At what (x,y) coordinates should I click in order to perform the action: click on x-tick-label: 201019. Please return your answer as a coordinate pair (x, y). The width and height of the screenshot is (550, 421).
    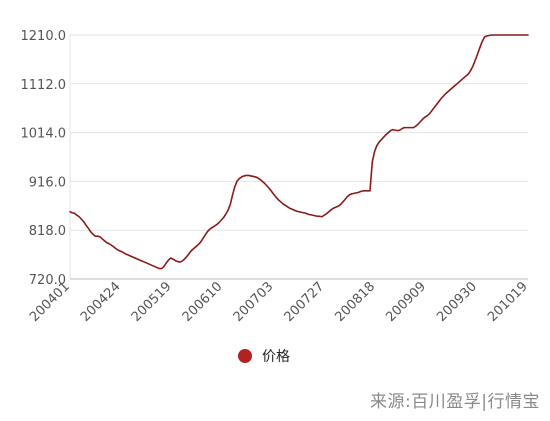
    Looking at the image, I should click on (508, 302).